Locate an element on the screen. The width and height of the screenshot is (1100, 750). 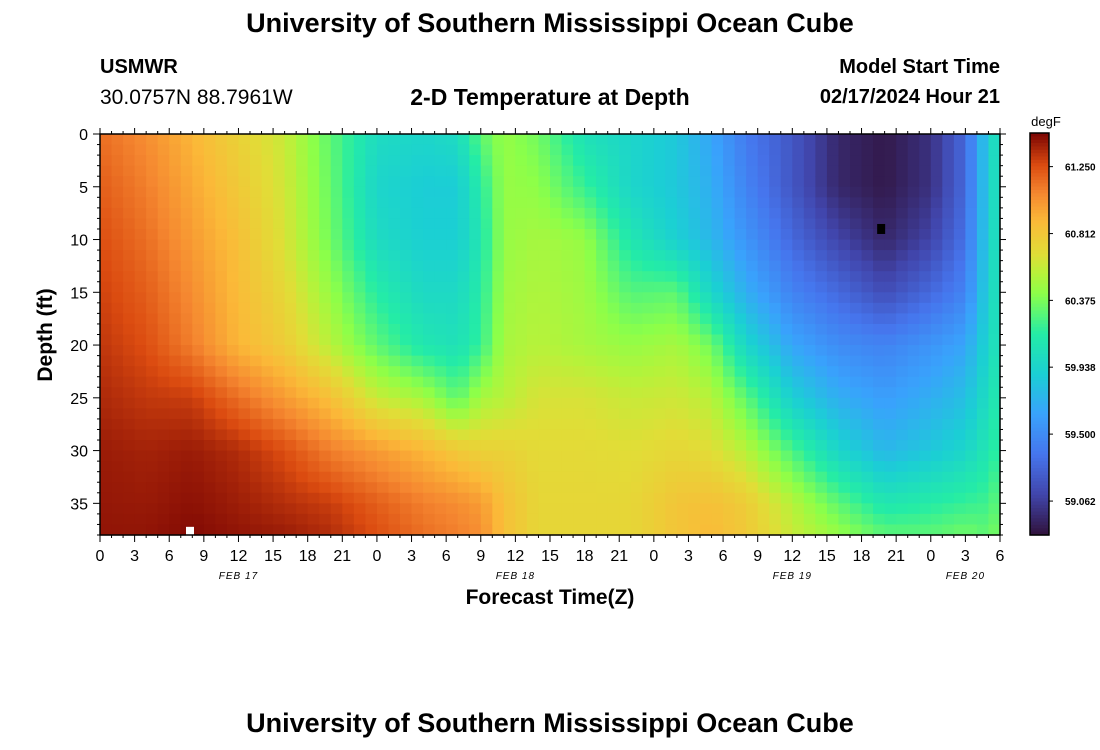
heatmap-marker is located at coordinates (190, 531).